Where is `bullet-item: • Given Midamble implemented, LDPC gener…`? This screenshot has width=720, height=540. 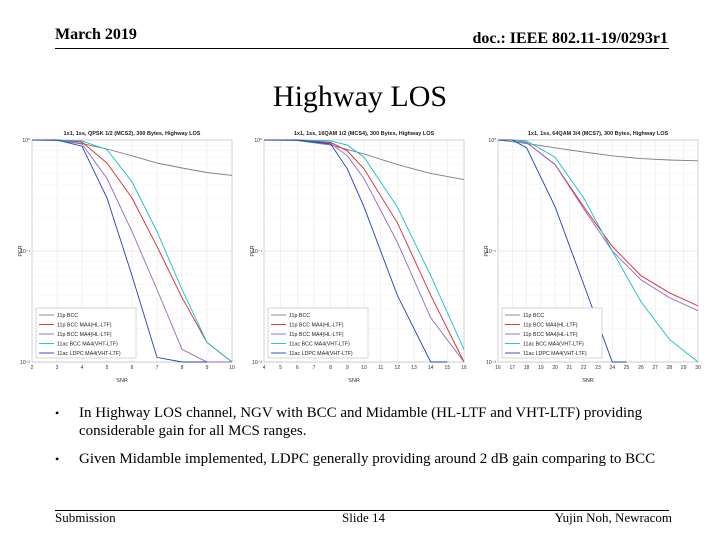 bullet-item: • Given Midamble implemented, LDPC gener… is located at coordinates (365, 459).